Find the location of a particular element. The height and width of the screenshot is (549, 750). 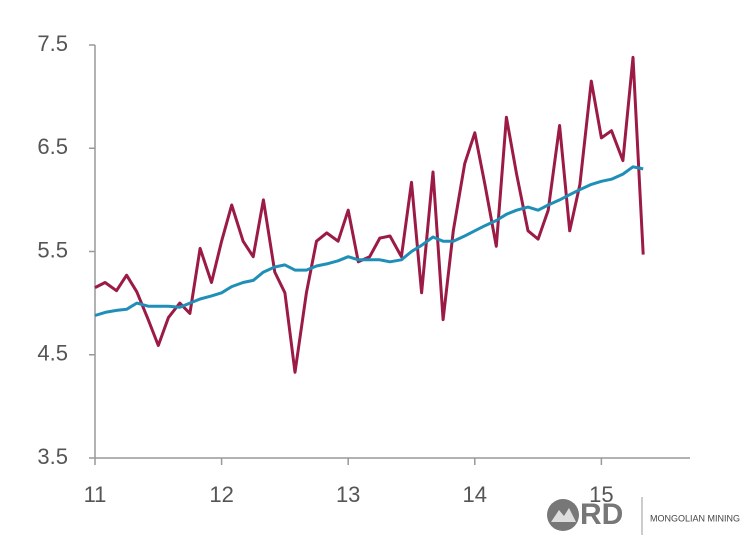

logo-text: MONGOLIAN MINING is located at coordinates (695, 518).